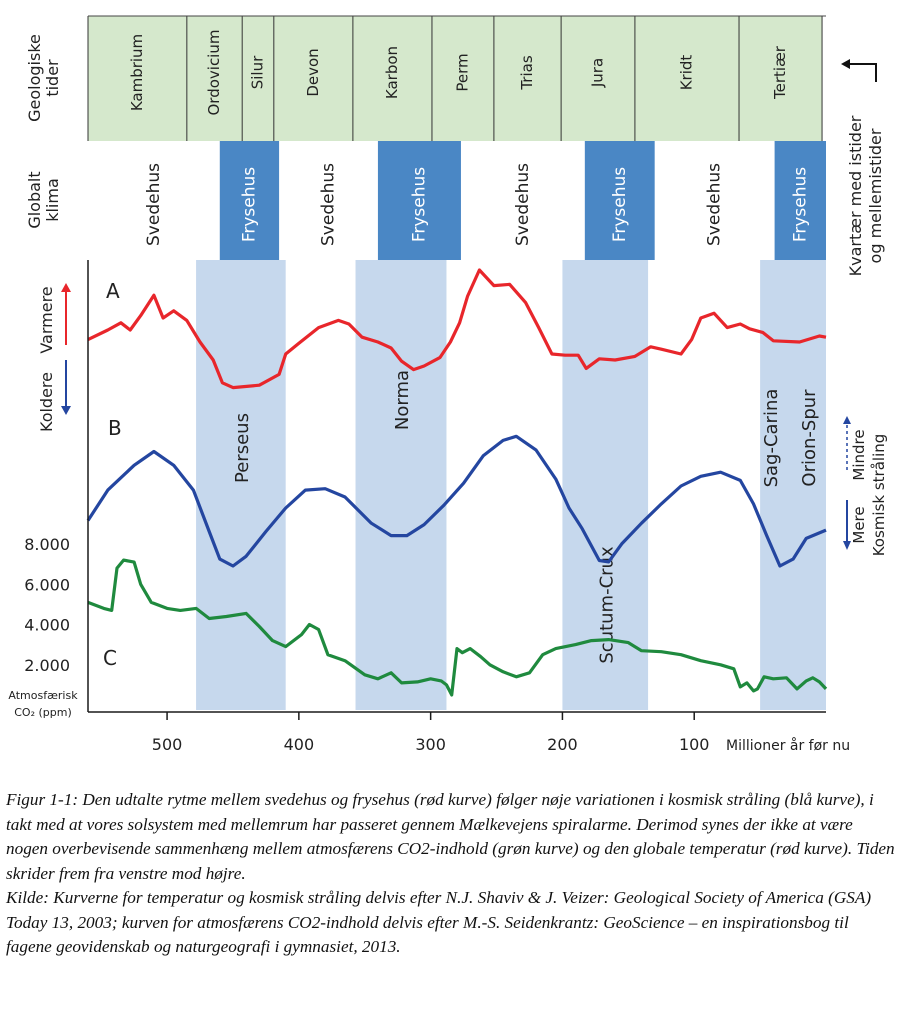 This screenshot has width=905, height=1014. What do you see at coordinates (809, 438) in the screenshot?
I see `spiral-arm-label-2: Orion-Spur` at bounding box center [809, 438].